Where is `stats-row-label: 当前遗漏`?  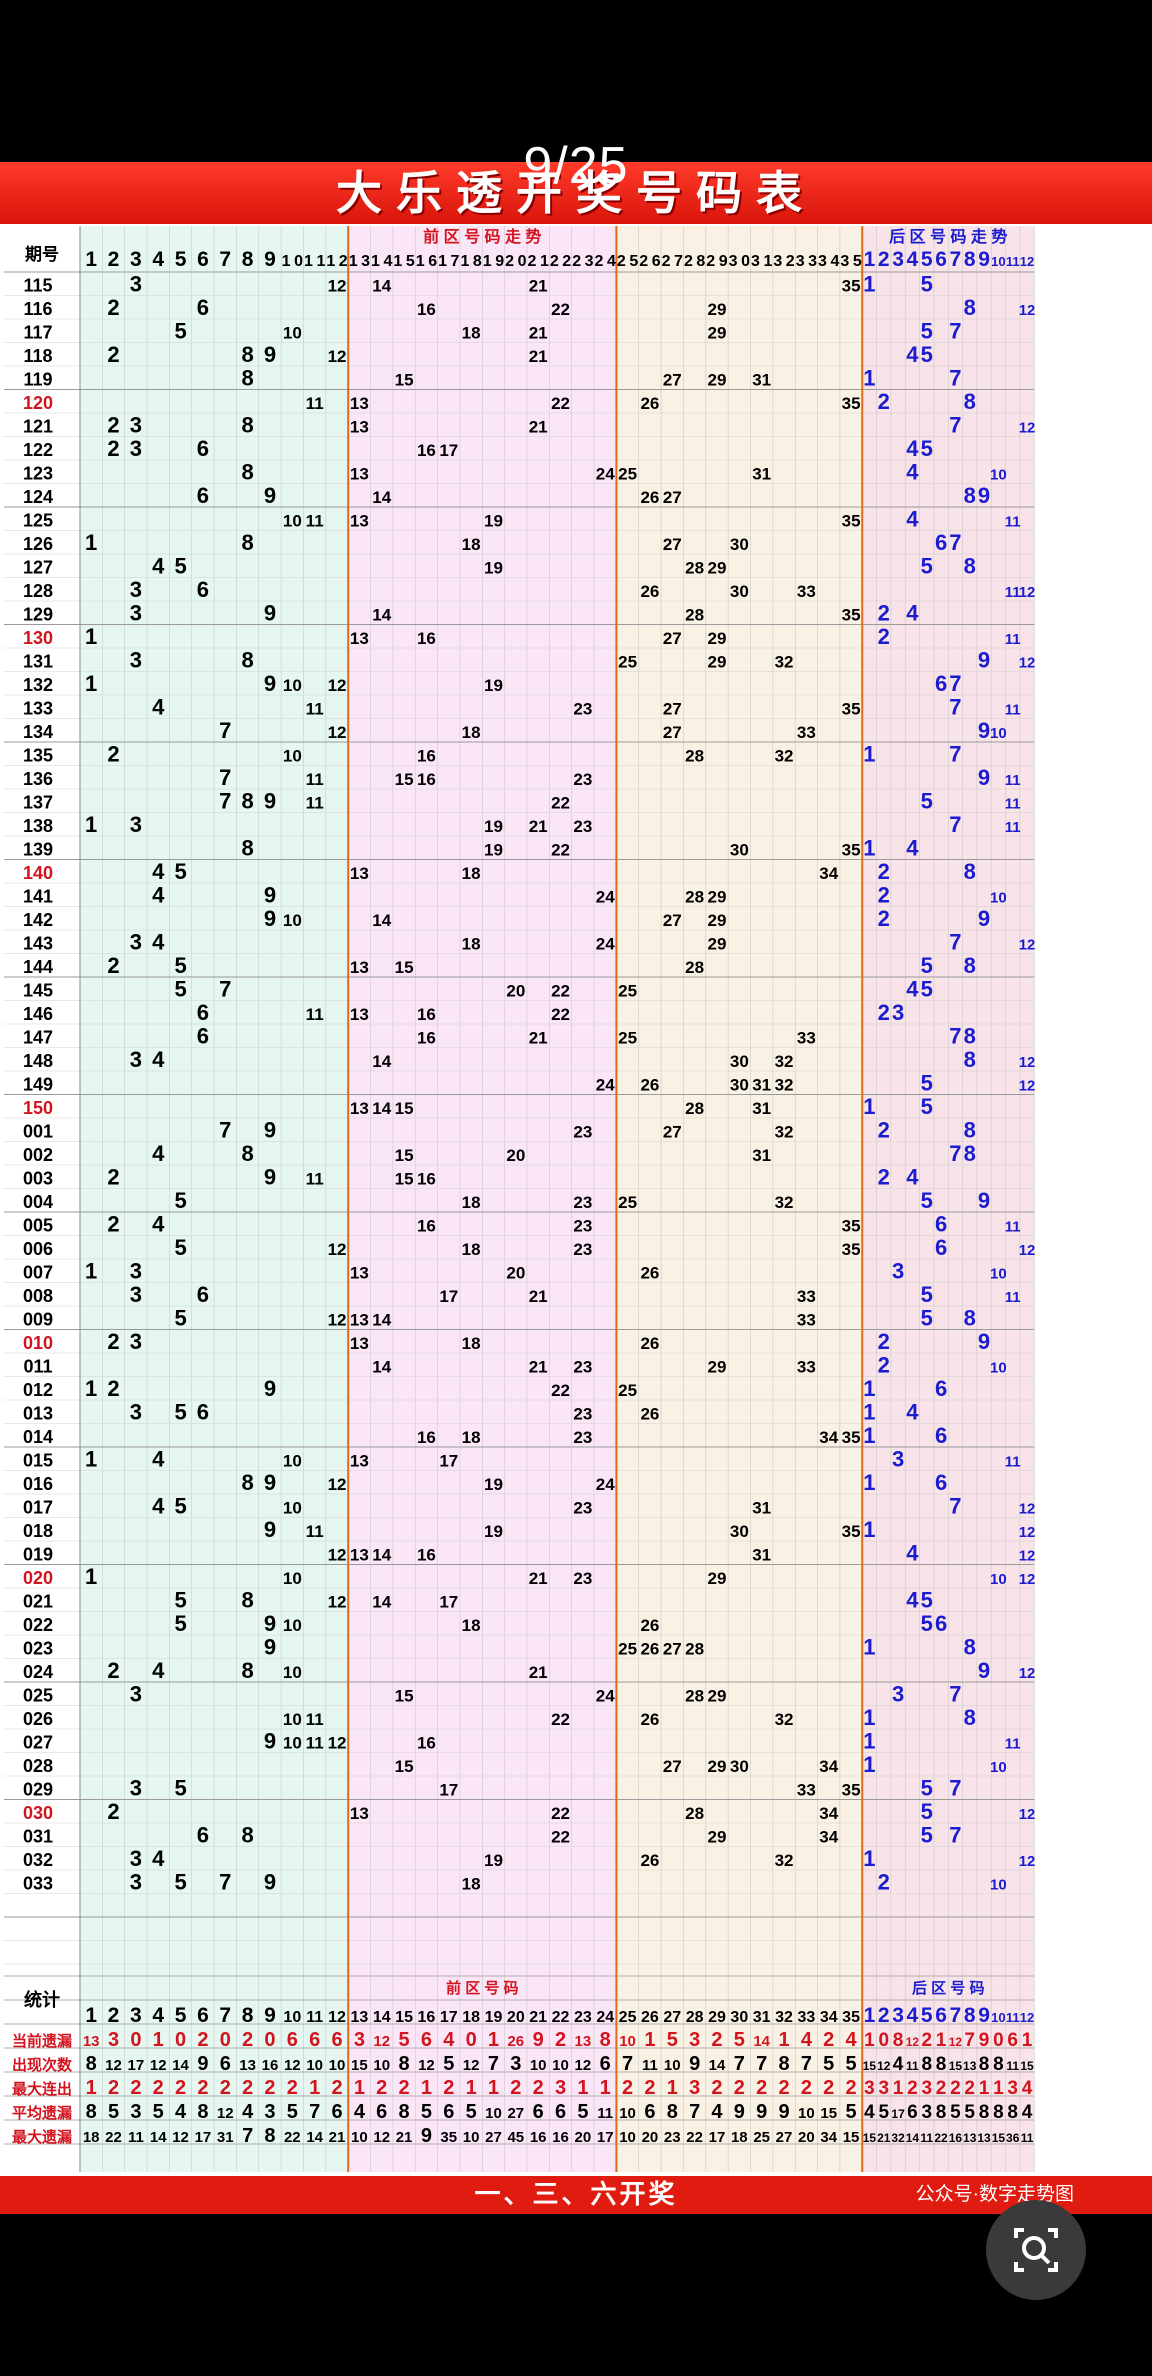
stats-row-label: 当前遗漏 is located at coordinates (42, 2041).